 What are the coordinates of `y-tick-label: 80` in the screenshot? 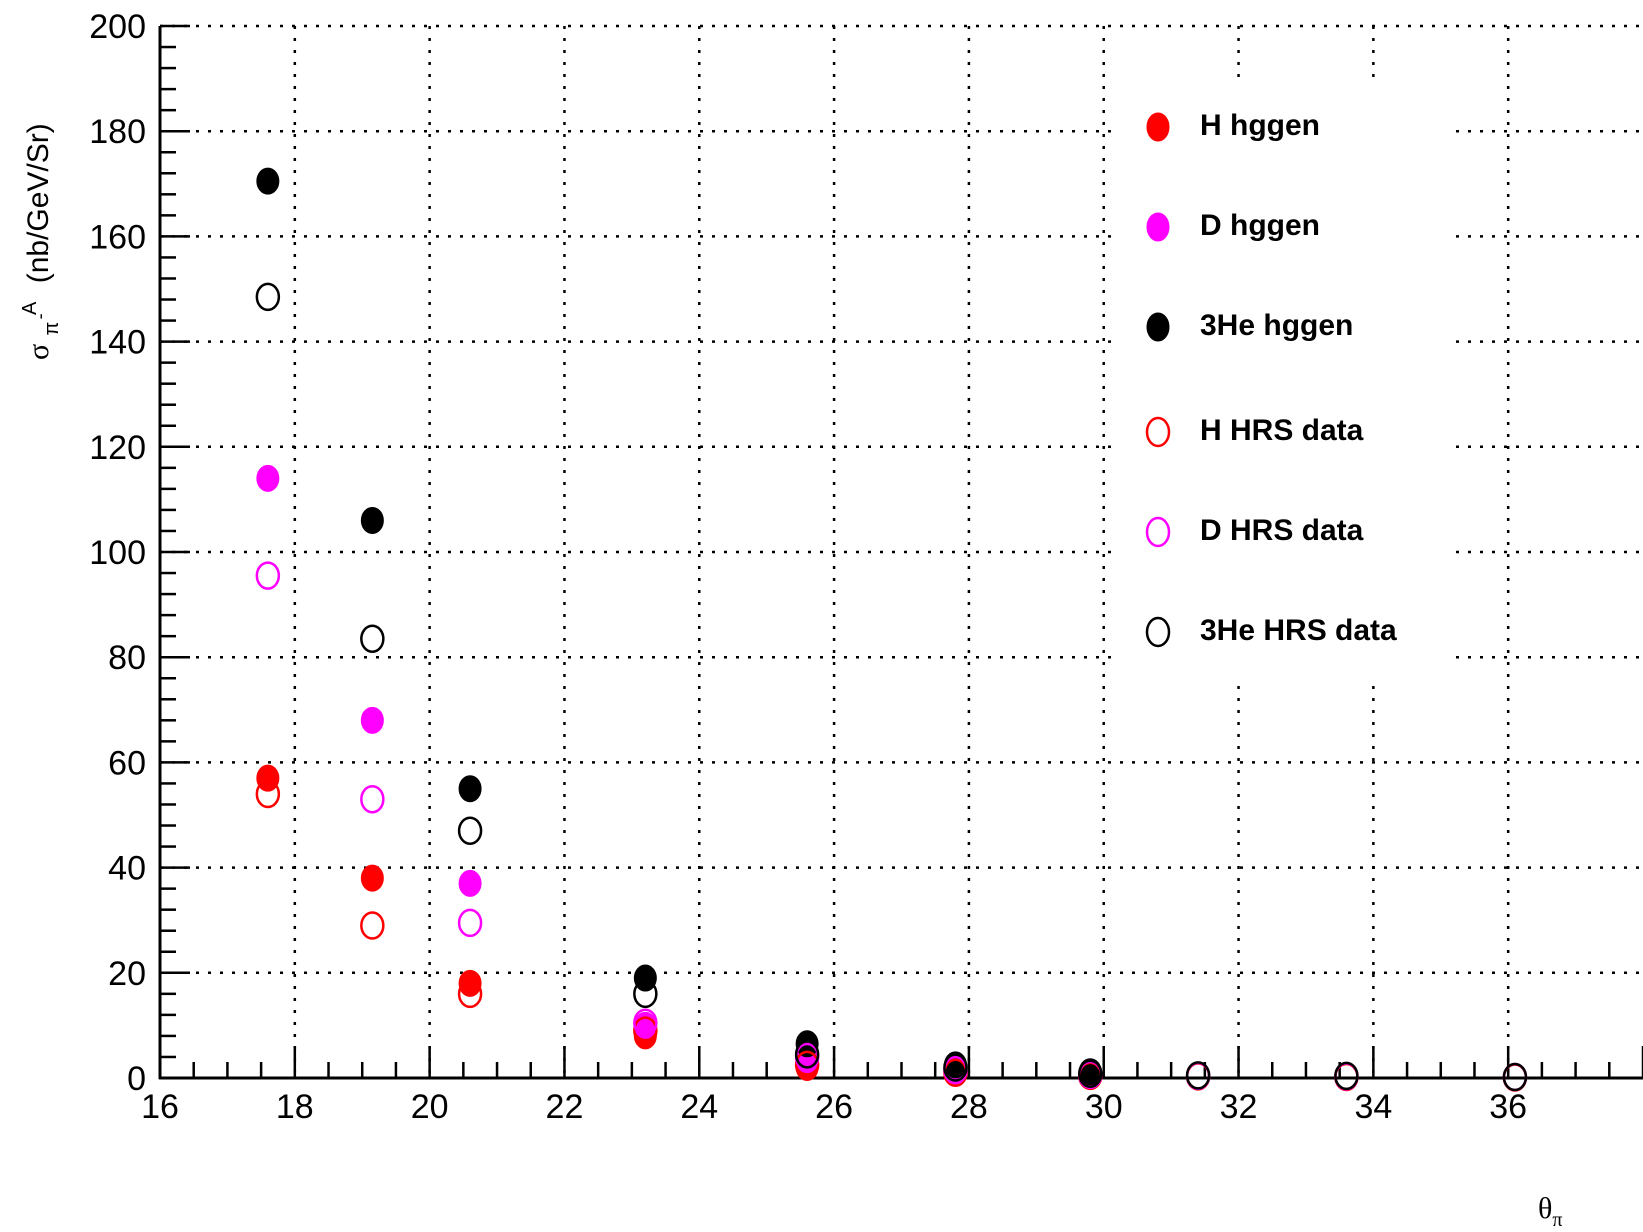 It's located at (127, 658).